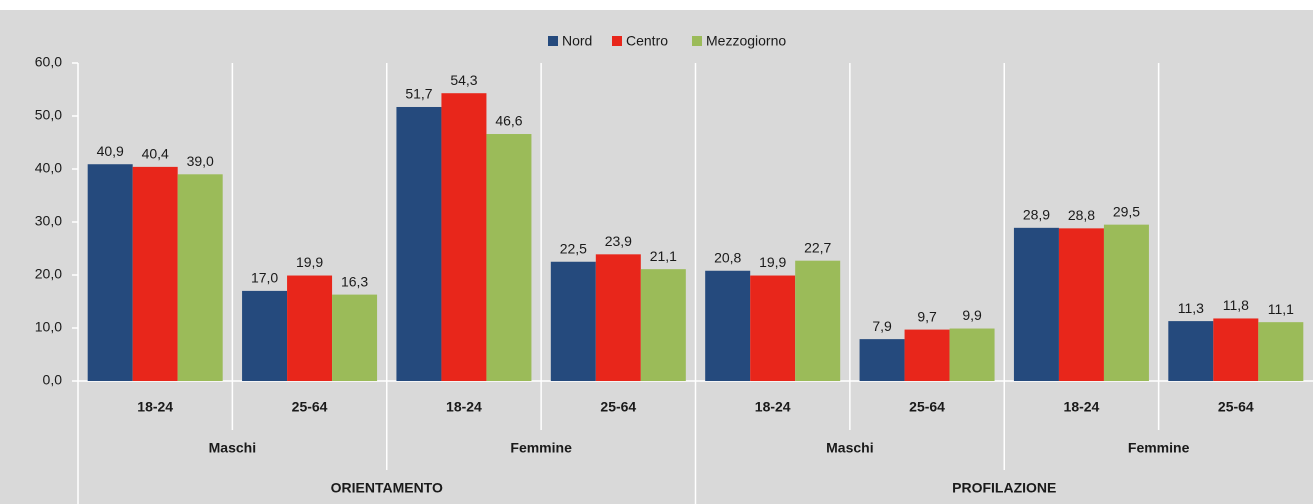 Image resolution: width=1313 pixels, height=504 pixels. What do you see at coordinates (354, 281) in the screenshot?
I see `value-label: 16,3` at bounding box center [354, 281].